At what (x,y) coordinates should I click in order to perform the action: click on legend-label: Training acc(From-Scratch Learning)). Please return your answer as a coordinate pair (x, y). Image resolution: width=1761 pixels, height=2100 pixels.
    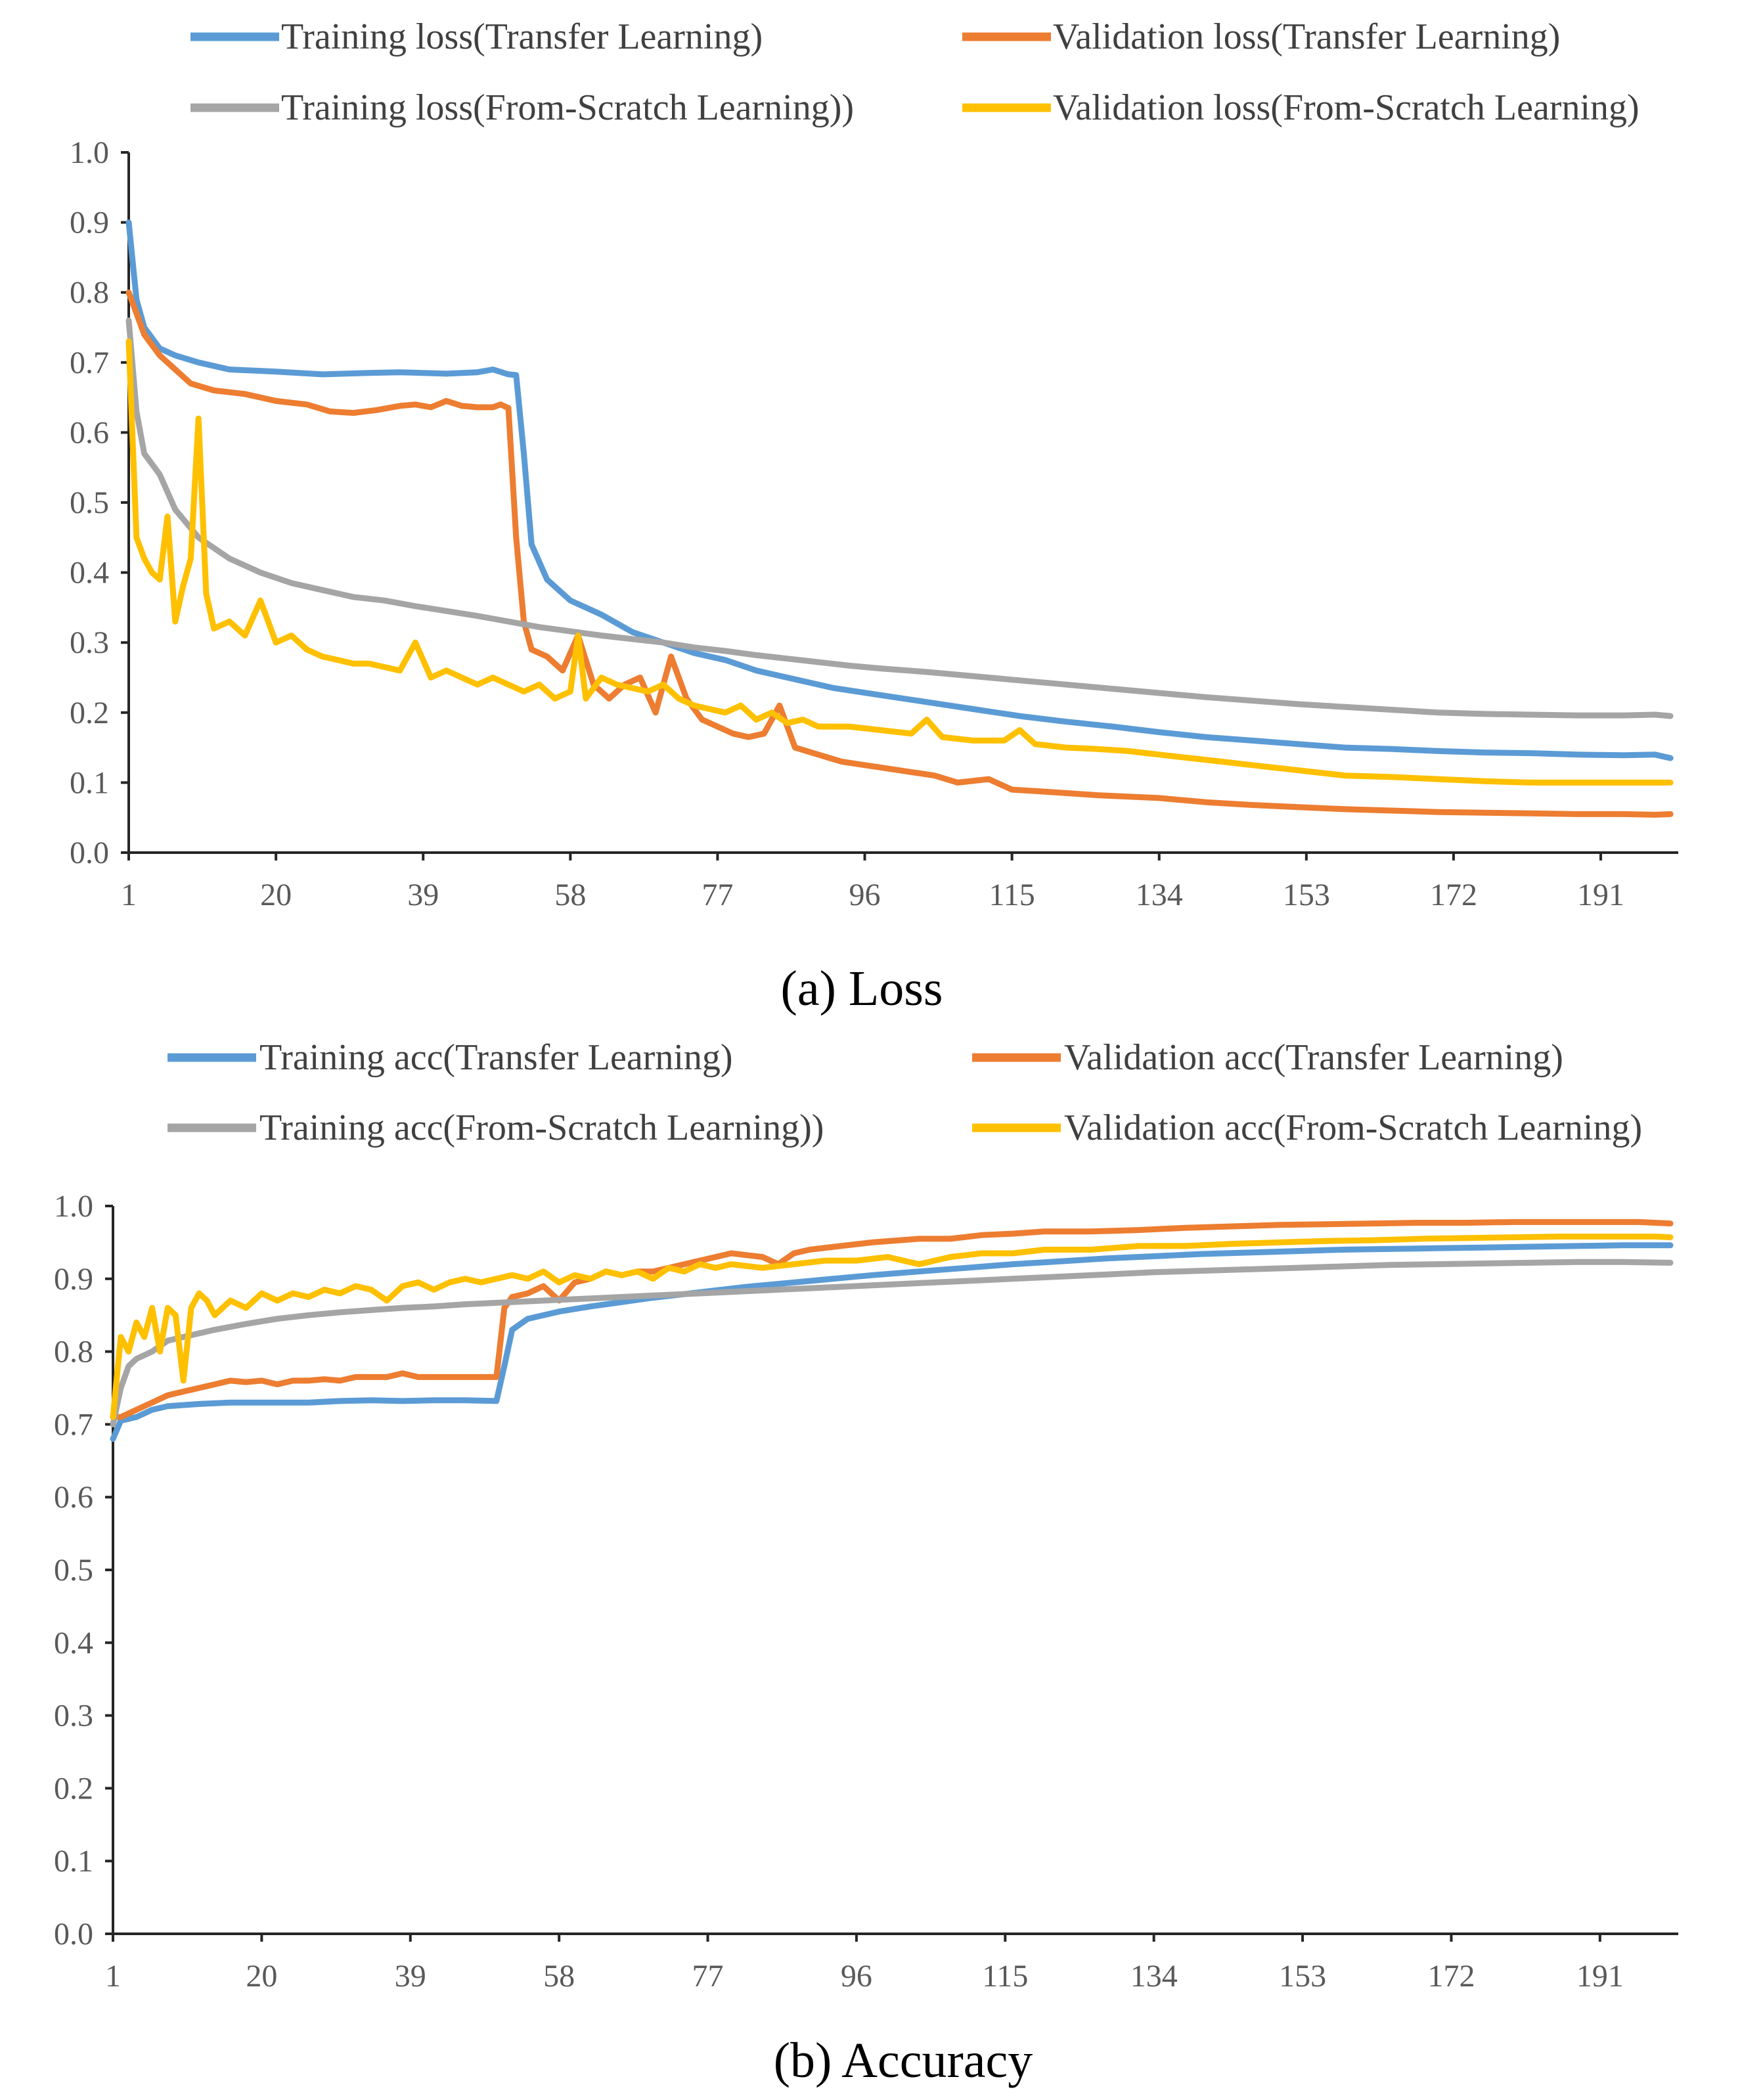
    Looking at the image, I should click on (541, 1127).